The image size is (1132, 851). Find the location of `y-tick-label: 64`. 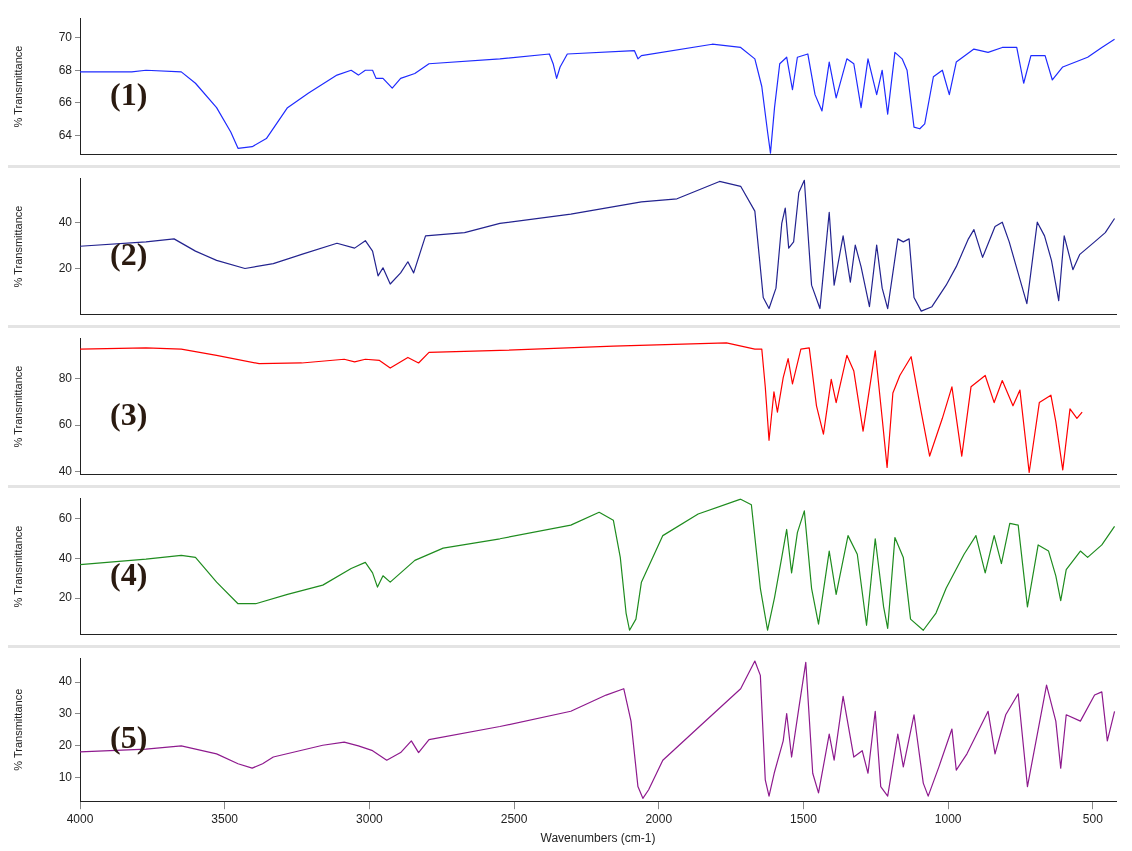

y-tick-label: 64 is located at coordinates (65, 134).